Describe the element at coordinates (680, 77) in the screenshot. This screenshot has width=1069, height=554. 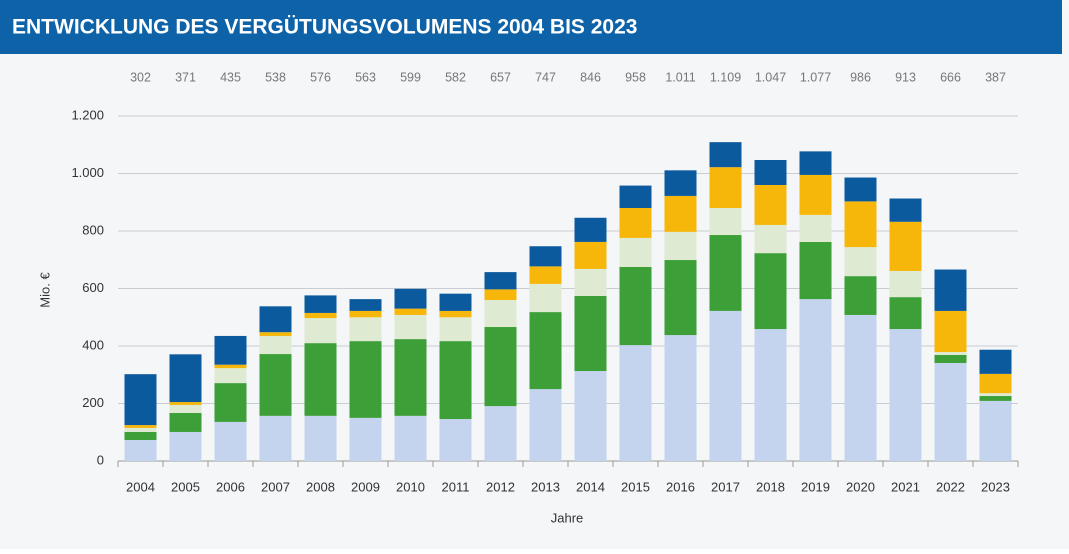
I see `total-label: 1.011` at that location.